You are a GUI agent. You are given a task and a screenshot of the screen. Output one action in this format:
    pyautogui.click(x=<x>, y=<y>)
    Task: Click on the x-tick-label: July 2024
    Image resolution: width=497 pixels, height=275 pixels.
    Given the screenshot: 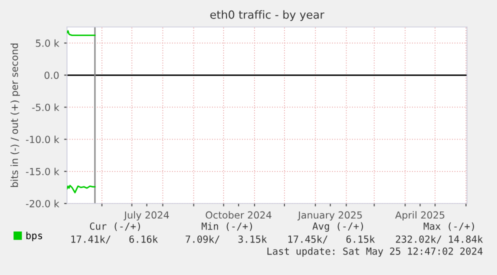 What is the action you would take?
    pyautogui.click(x=146, y=216)
    